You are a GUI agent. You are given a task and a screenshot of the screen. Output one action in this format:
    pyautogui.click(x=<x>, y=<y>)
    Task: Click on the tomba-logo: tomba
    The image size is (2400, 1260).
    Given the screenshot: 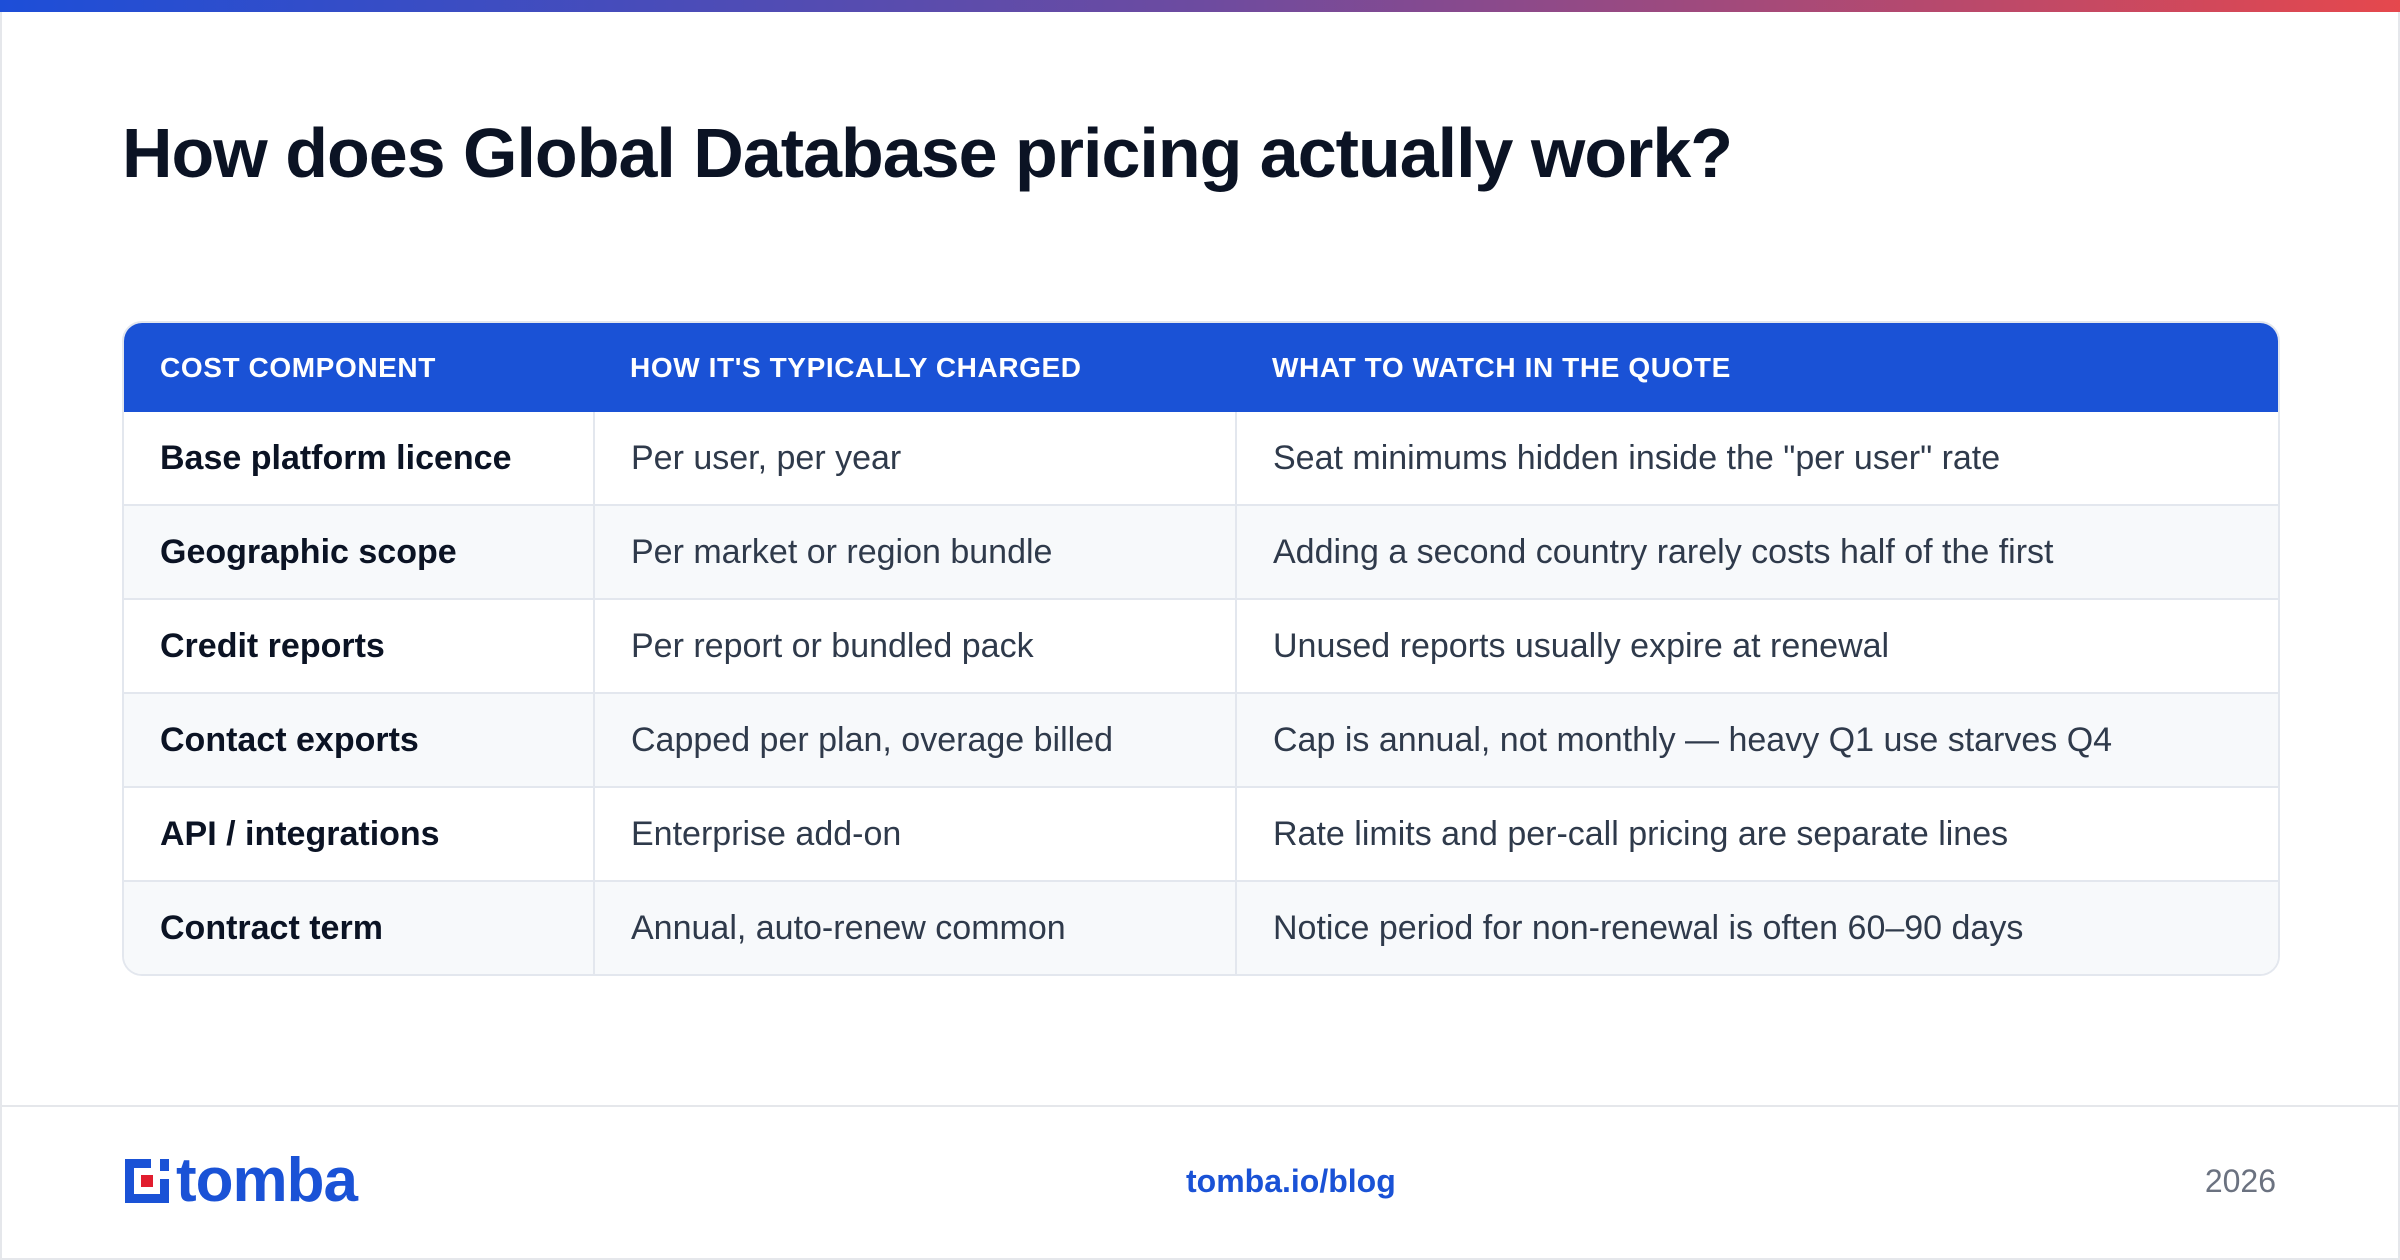 What is the action you would take?
    pyautogui.click(x=240, y=1180)
    